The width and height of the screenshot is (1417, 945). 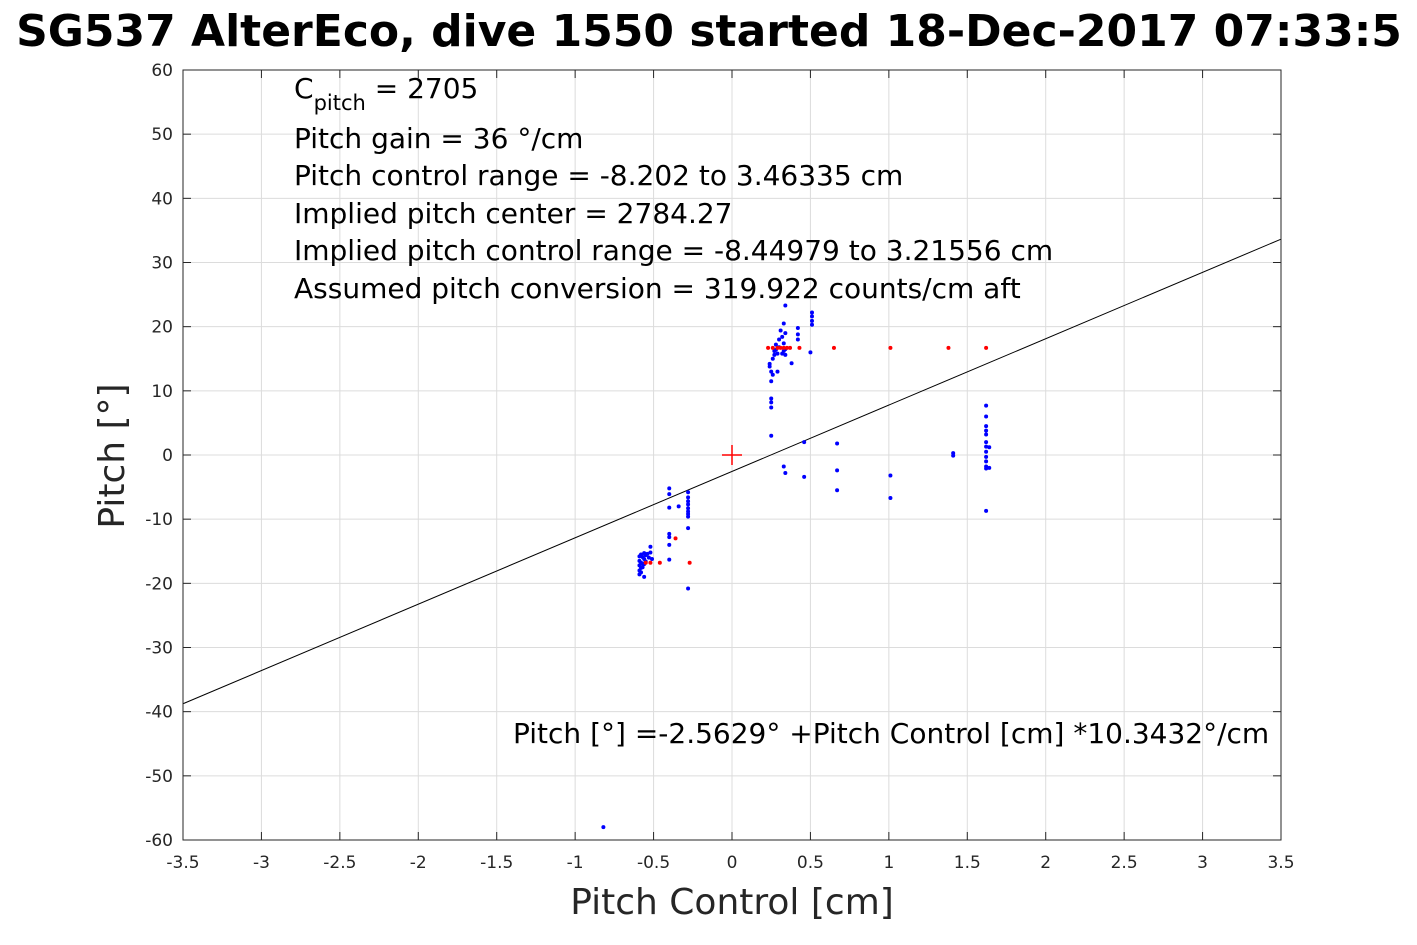 I want to click on x-tick-label: 2, so click(x=1045, y=863).